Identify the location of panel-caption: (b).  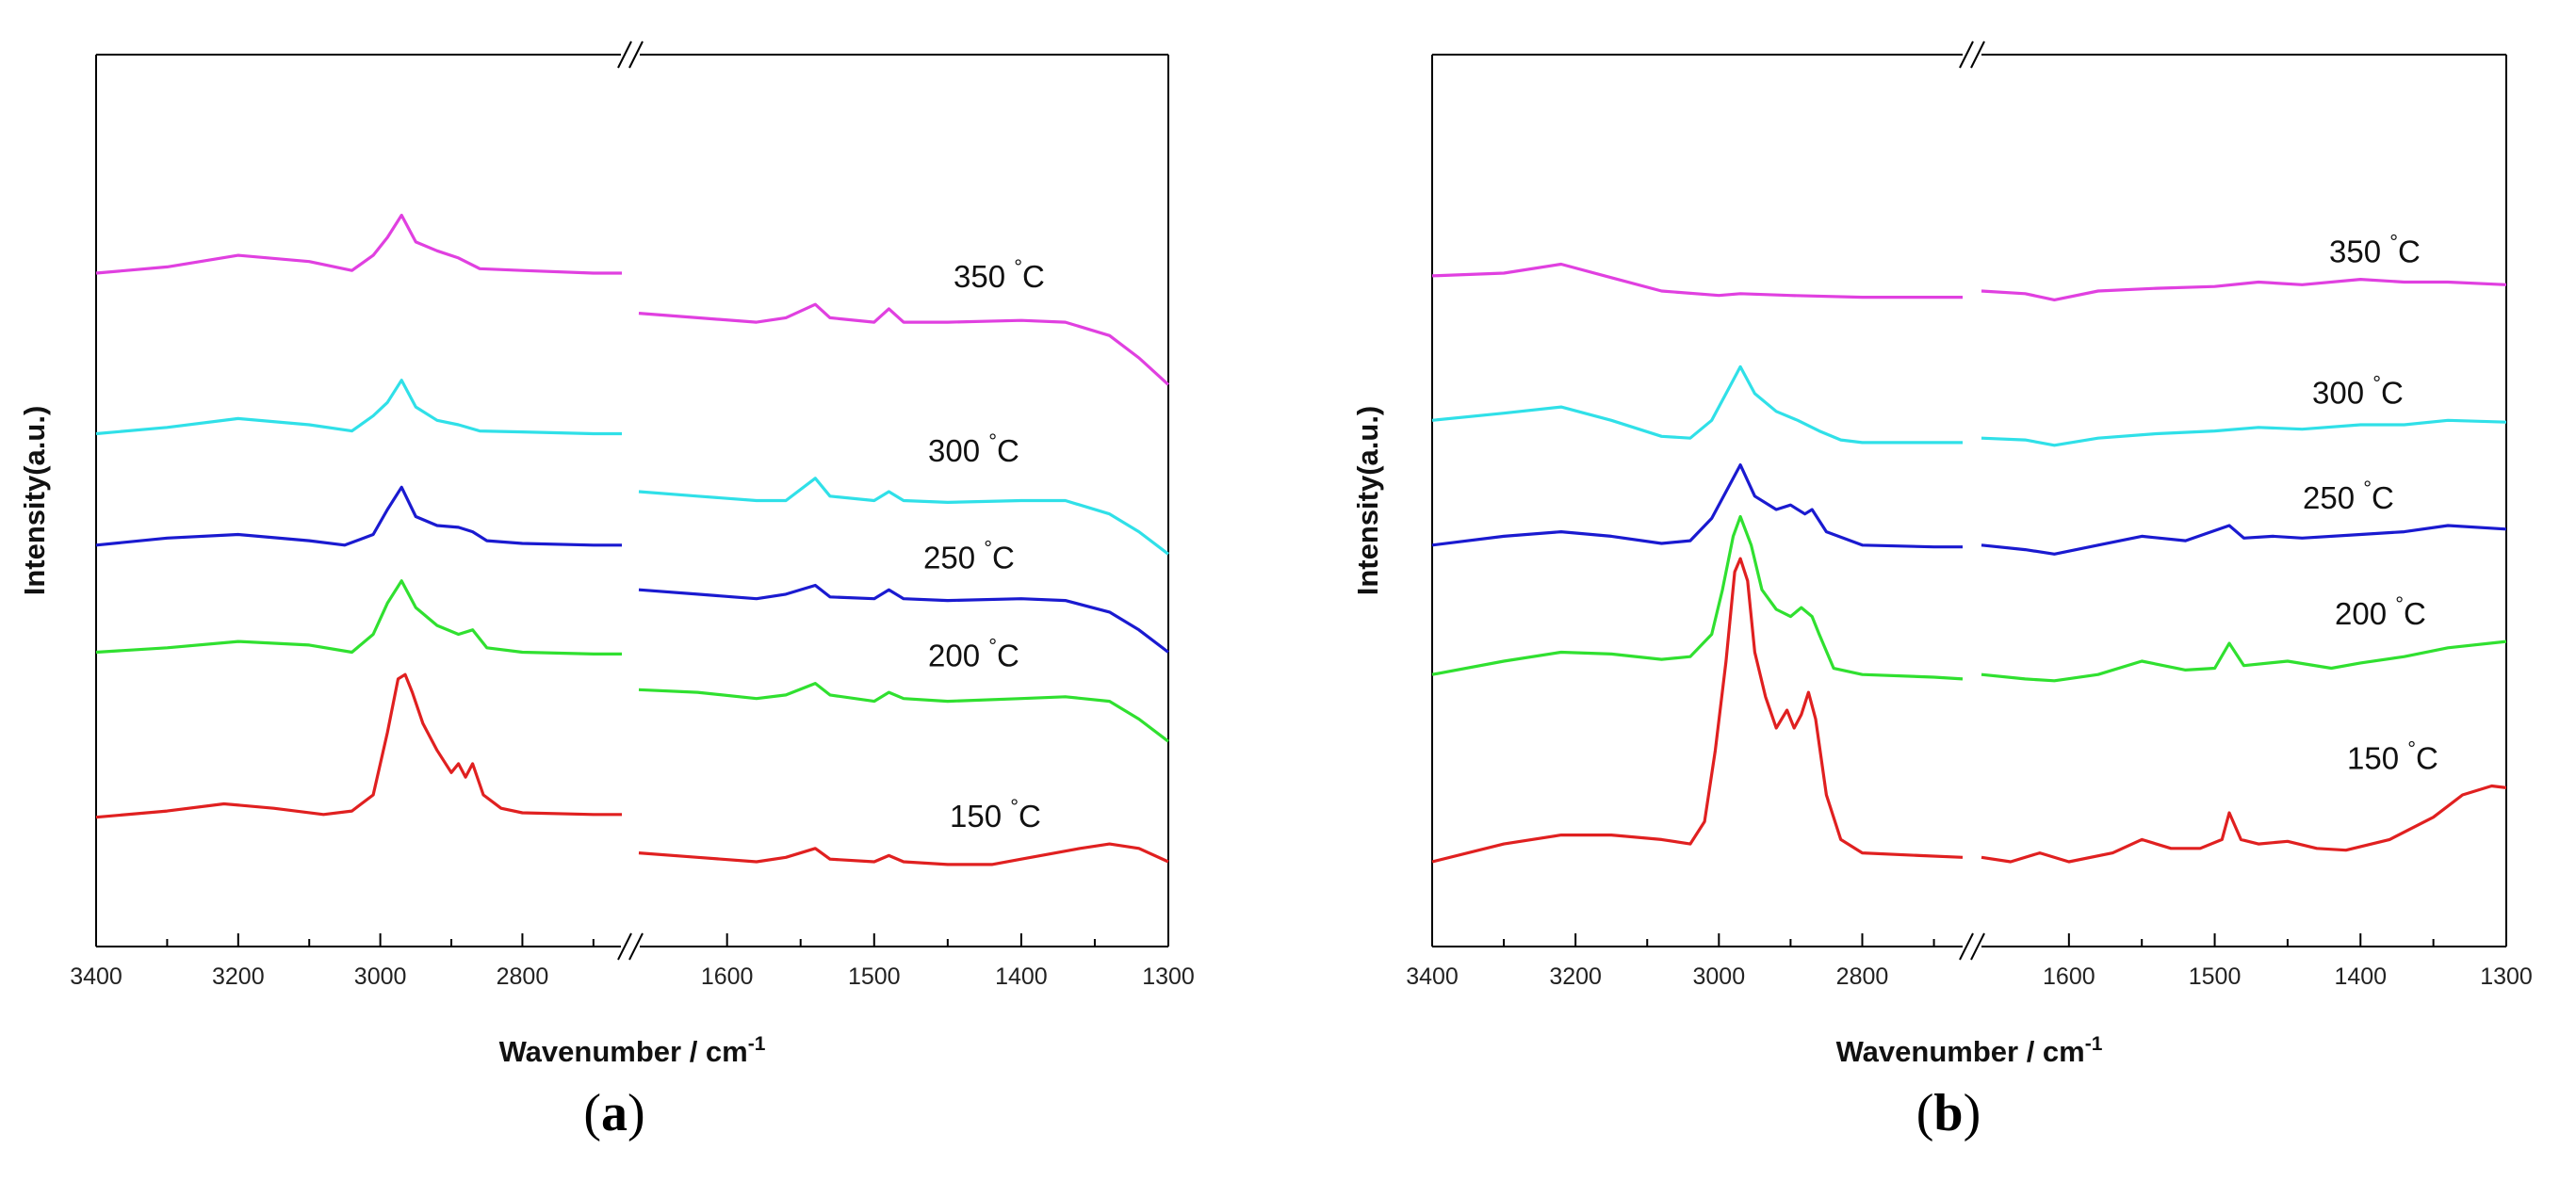
(1948, 1113).